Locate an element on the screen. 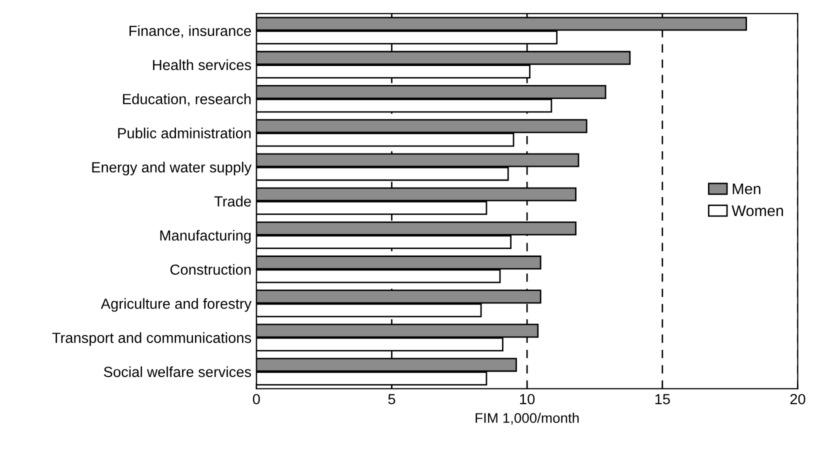 The width and height of the screenshot is (814, 452). y-tick-label: Transport and communications is located at coordinates (152, 339).